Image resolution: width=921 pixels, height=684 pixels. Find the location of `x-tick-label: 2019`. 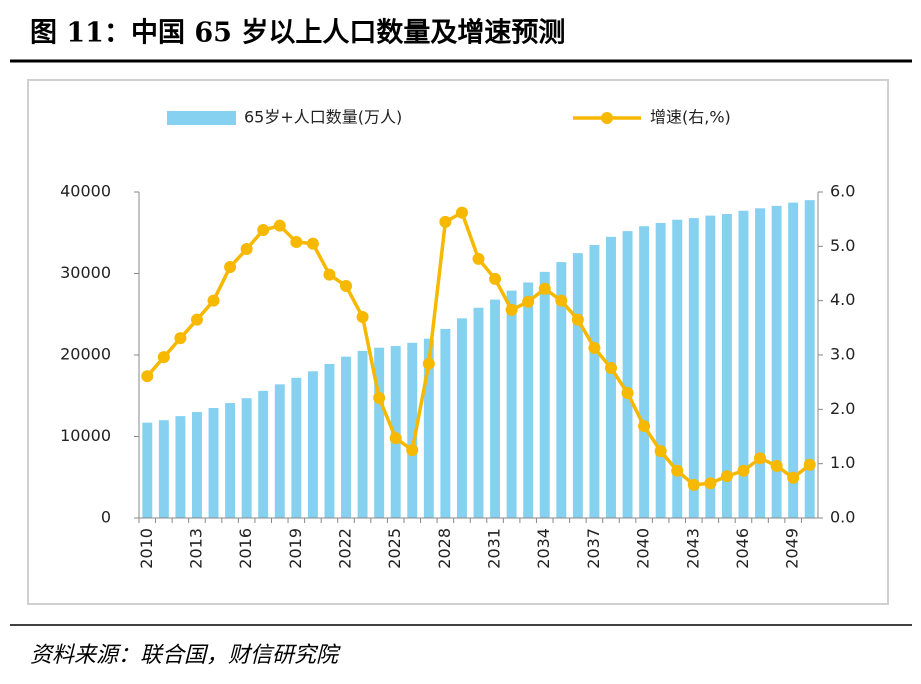

x-tick-label: 2019 is located at coordinates (295, 548).